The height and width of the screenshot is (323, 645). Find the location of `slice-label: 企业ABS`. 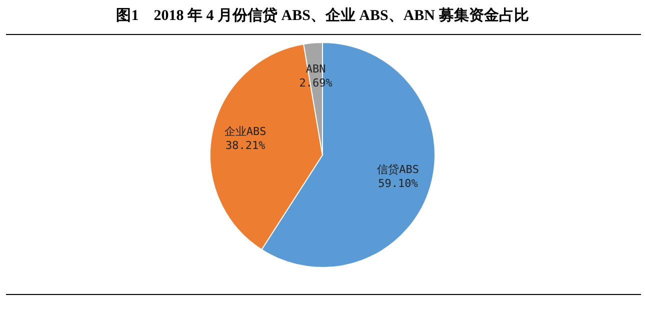

slice-label: 企业ABS is located at coordinates (245, 131).